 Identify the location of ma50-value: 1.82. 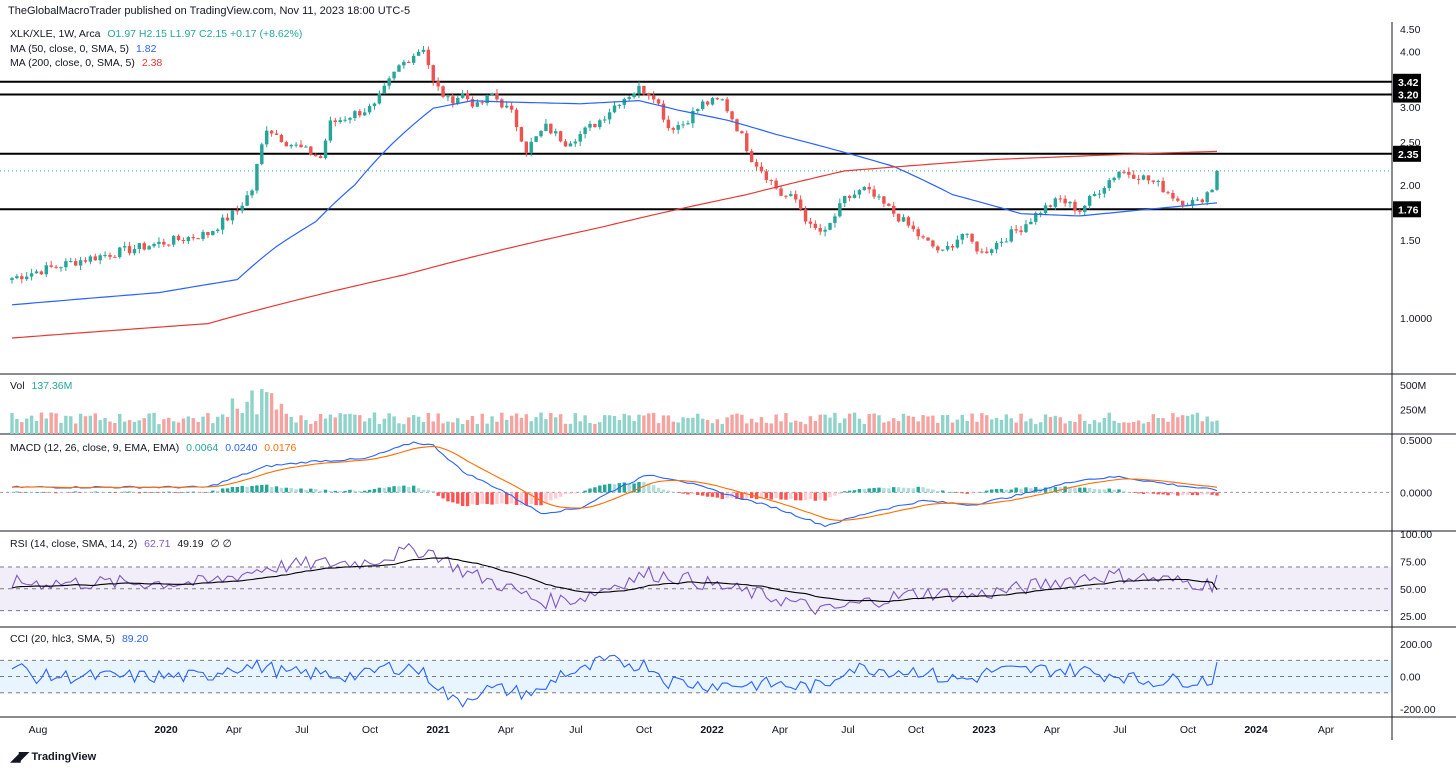
(146, 49).